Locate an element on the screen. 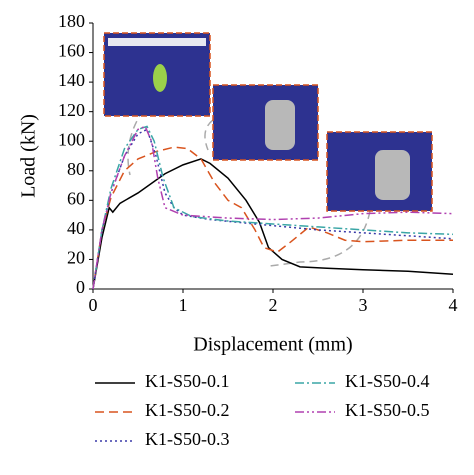 The height and width of the screenshot is (475, 474). y-tick-label: 180 is located at coordinates (71, 21).